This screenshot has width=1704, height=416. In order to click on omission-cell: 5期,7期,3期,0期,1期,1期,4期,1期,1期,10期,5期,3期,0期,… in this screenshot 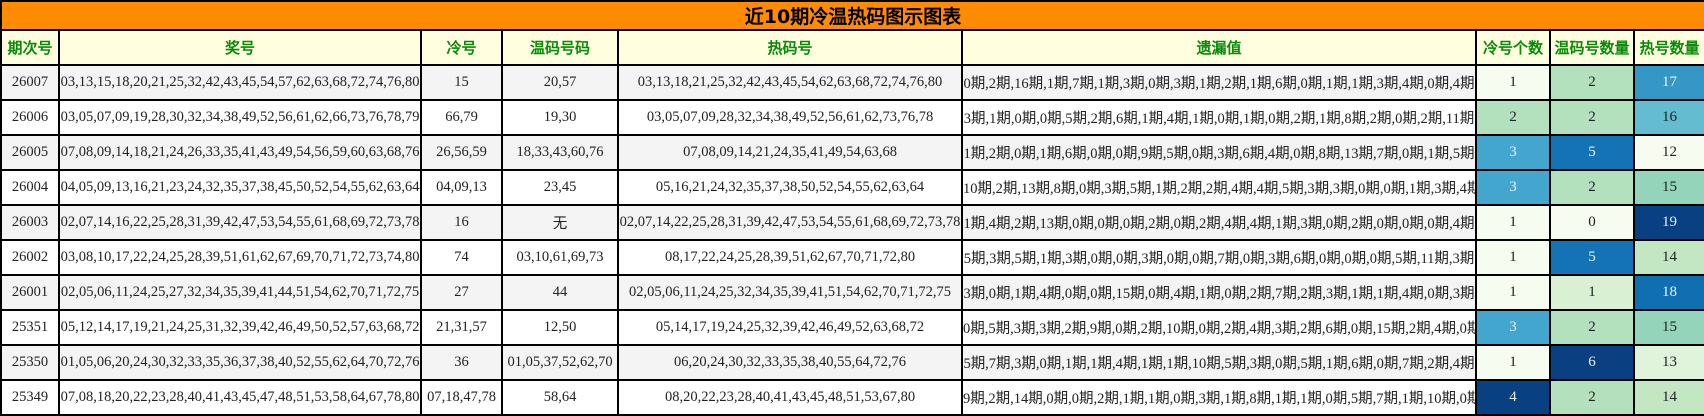, I will do `click(1219, 362)`.